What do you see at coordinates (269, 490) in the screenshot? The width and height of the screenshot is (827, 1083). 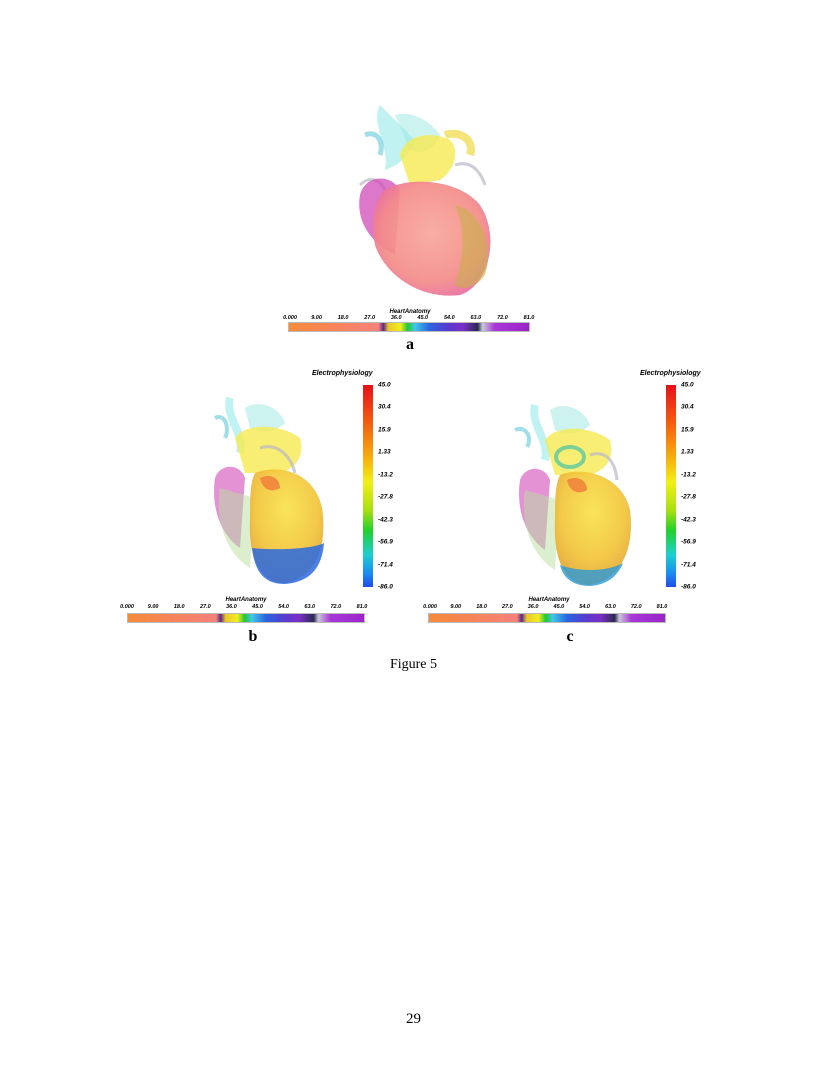 I see `heart-electrophysiology-render-b` at bounding box center [269, 490].